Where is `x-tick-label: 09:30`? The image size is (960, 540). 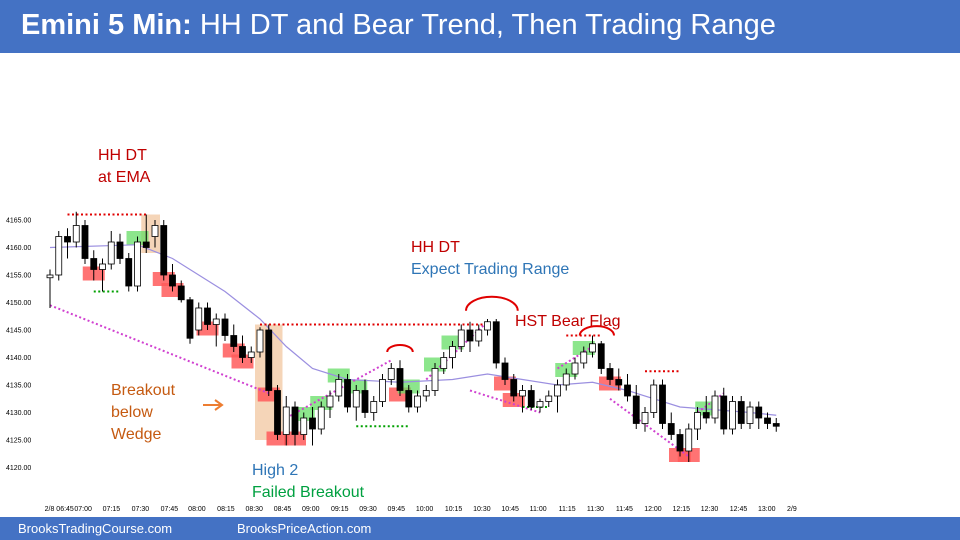 x-tick-label: 09:30 is located at coordinates (368, 509).